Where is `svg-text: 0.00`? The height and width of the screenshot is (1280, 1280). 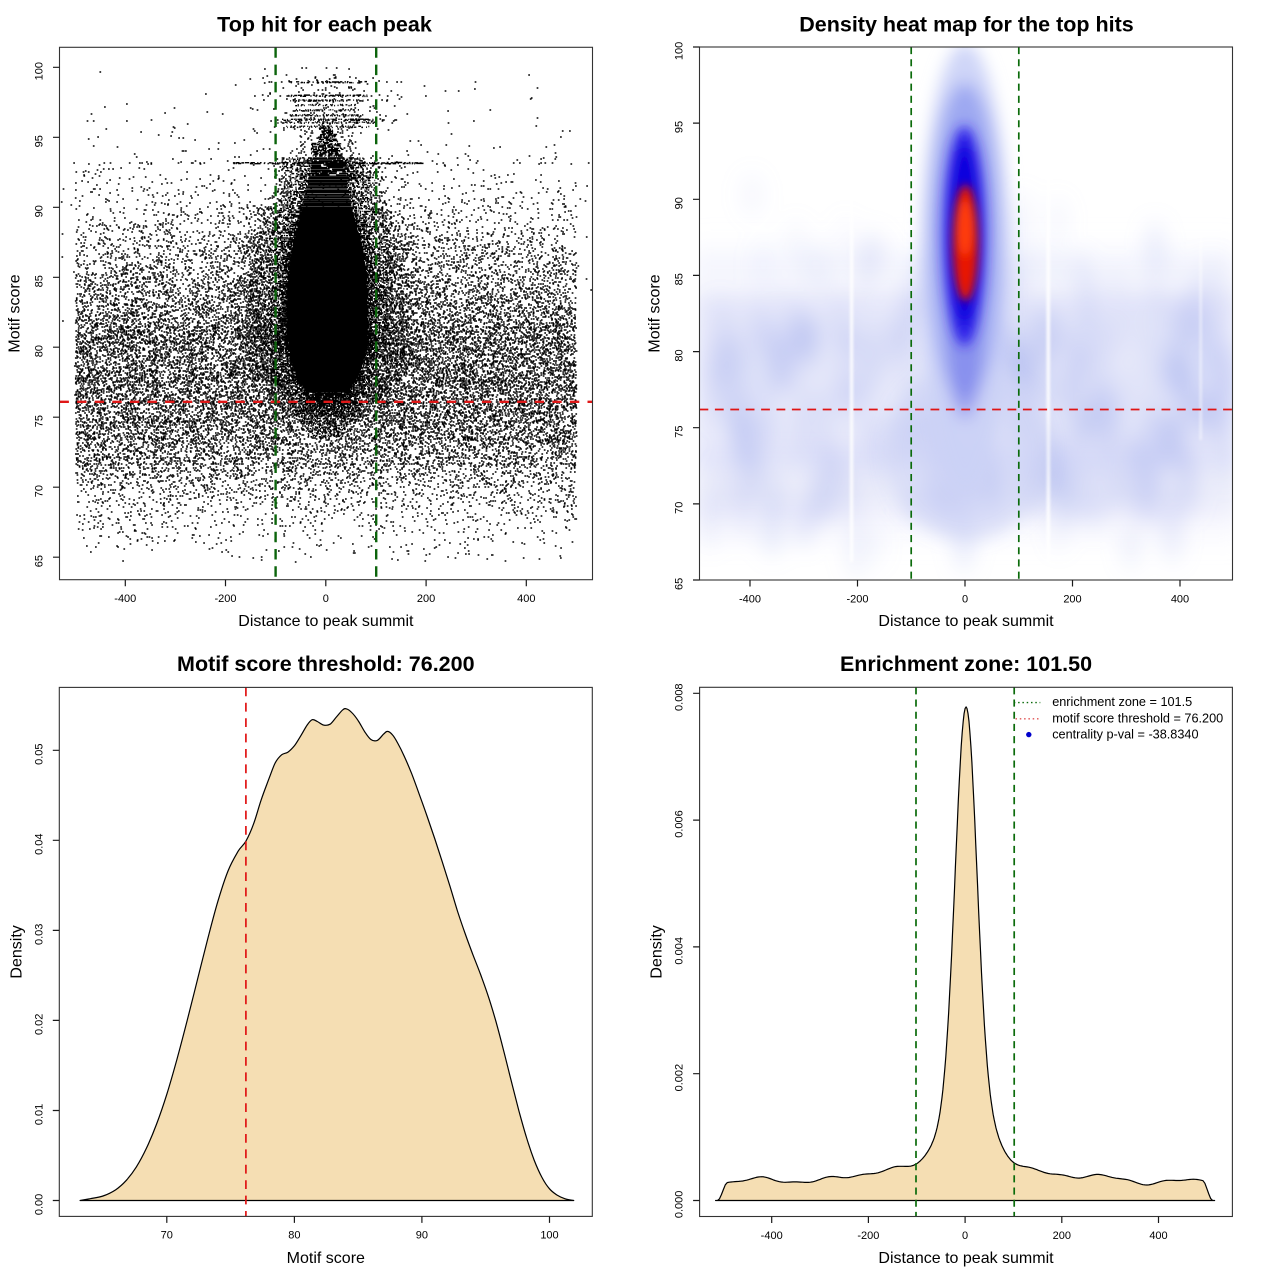 svg-text: 0.00 is located at coordinates (39, 1204).